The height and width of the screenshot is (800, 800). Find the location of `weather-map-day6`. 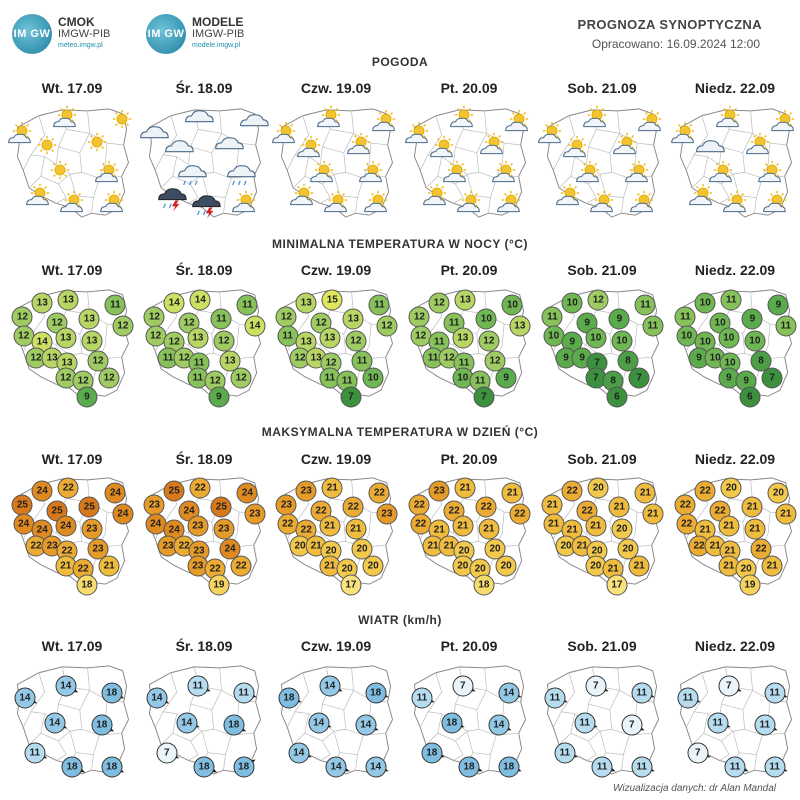

weather-map-day6 is located at coordinates (734, 163).